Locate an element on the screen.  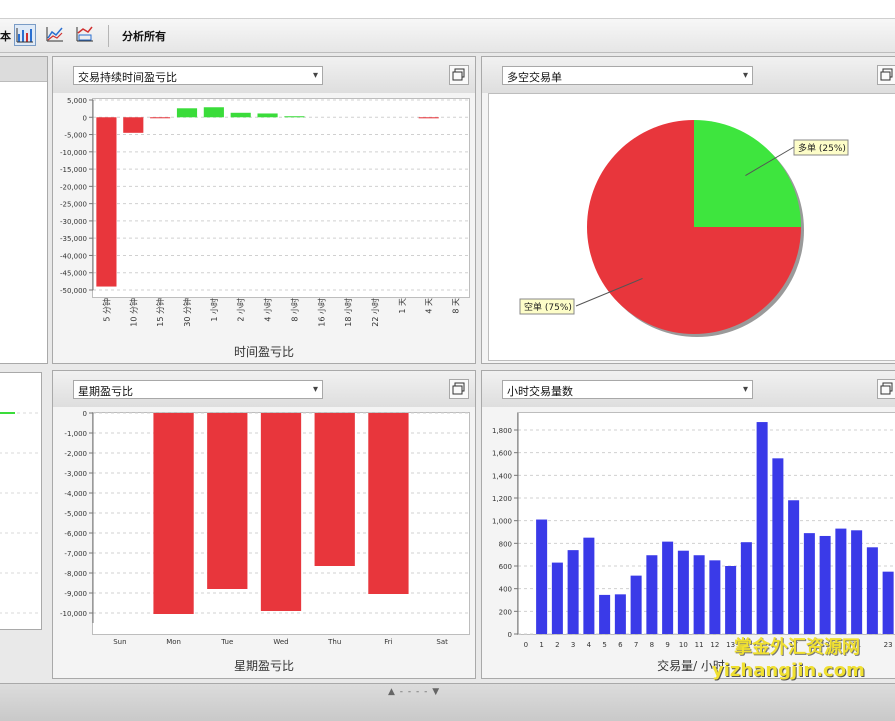
weekday-panel-header: 星期盈亏比 ▾ is located at coordinates (264, 389).